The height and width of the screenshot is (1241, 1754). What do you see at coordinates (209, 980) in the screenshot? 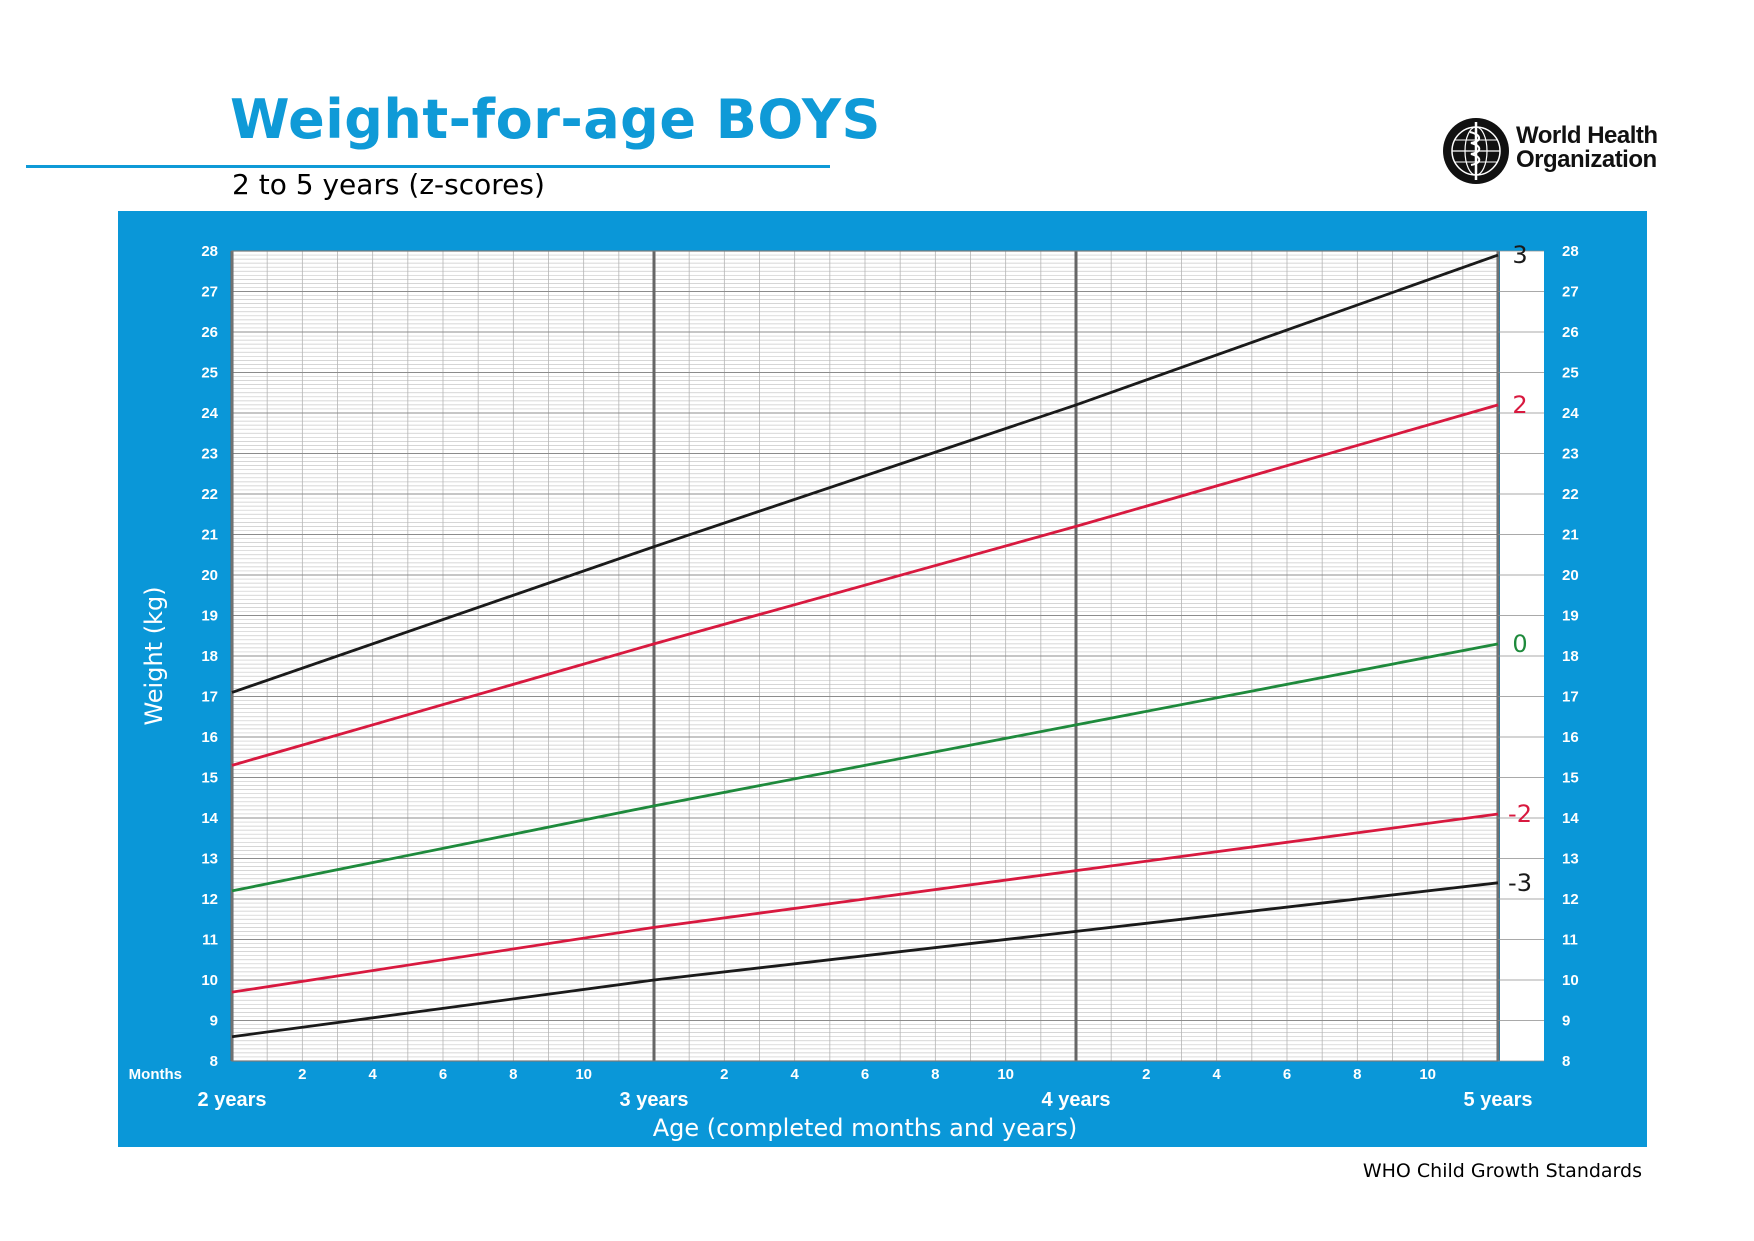
I see `y-tick-label-left: 10` at bounding box center [209, 980].